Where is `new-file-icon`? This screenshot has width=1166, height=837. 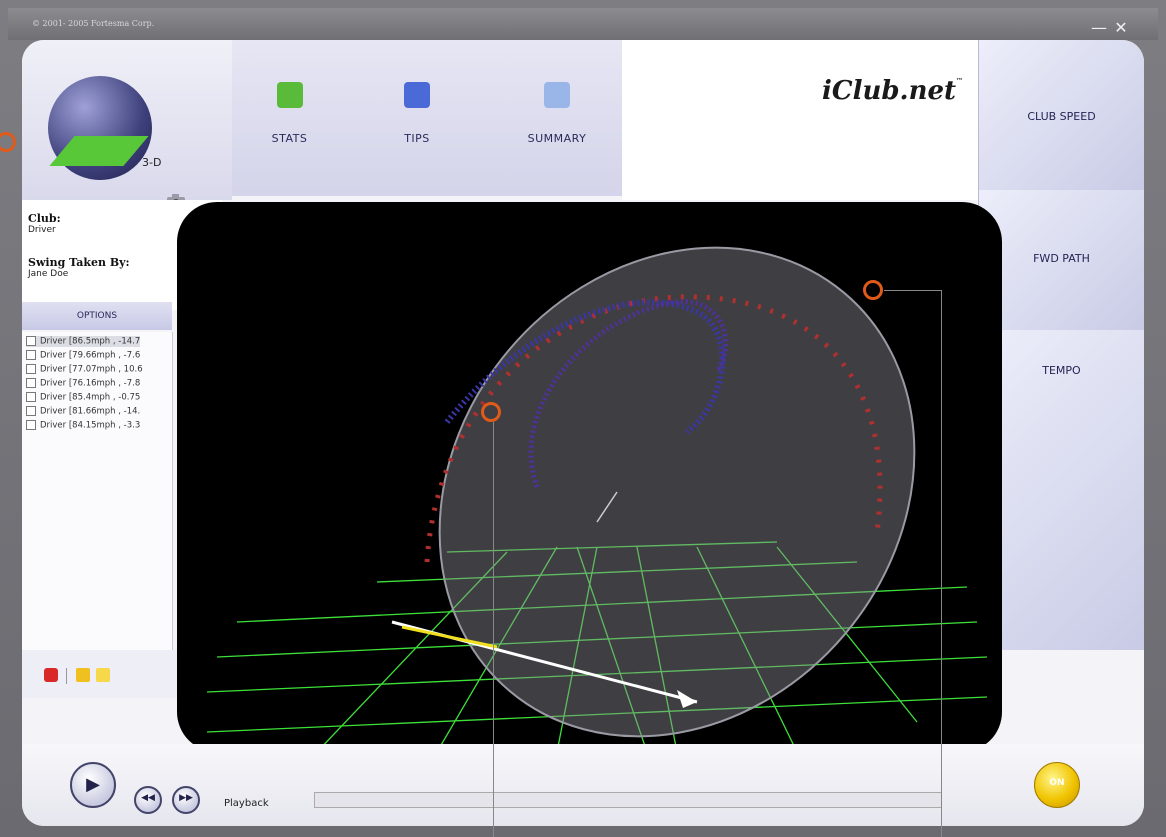
new-file-icon is located at coordinates (103, 675).